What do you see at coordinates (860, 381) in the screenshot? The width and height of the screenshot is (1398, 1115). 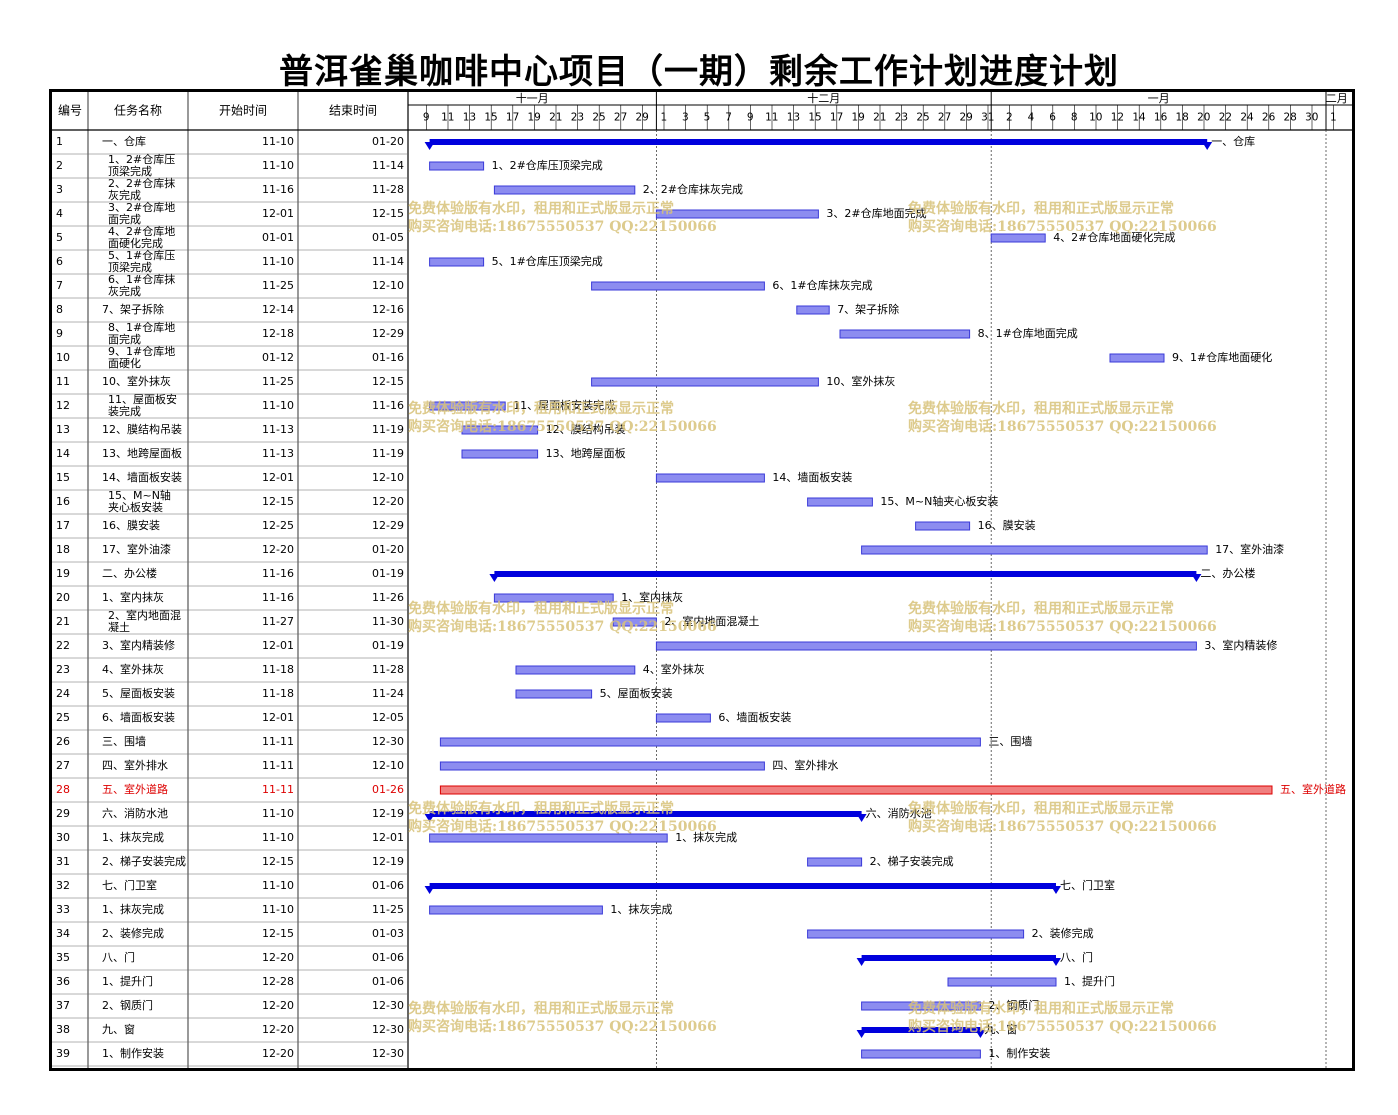 I see `bar-label: 10、室外抹灰` at bounding box center [860, 381].